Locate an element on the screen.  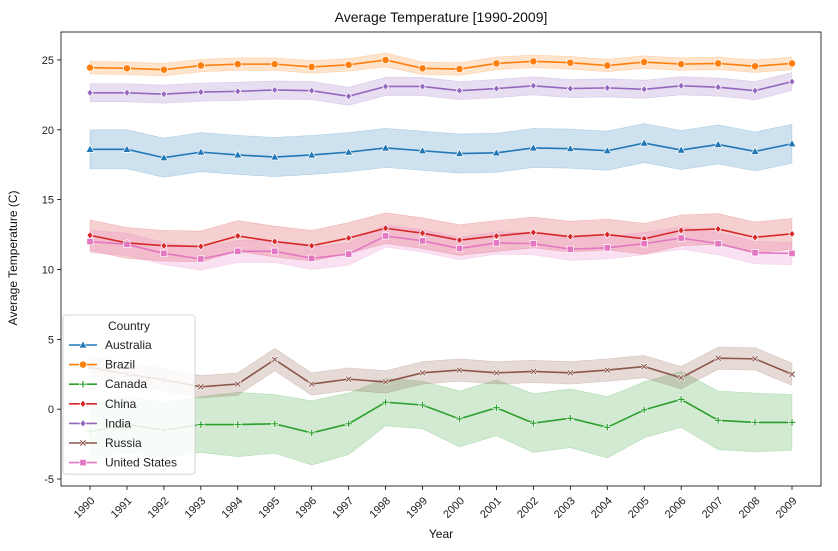
legend-marker-china is located at coordinates (83, 403).